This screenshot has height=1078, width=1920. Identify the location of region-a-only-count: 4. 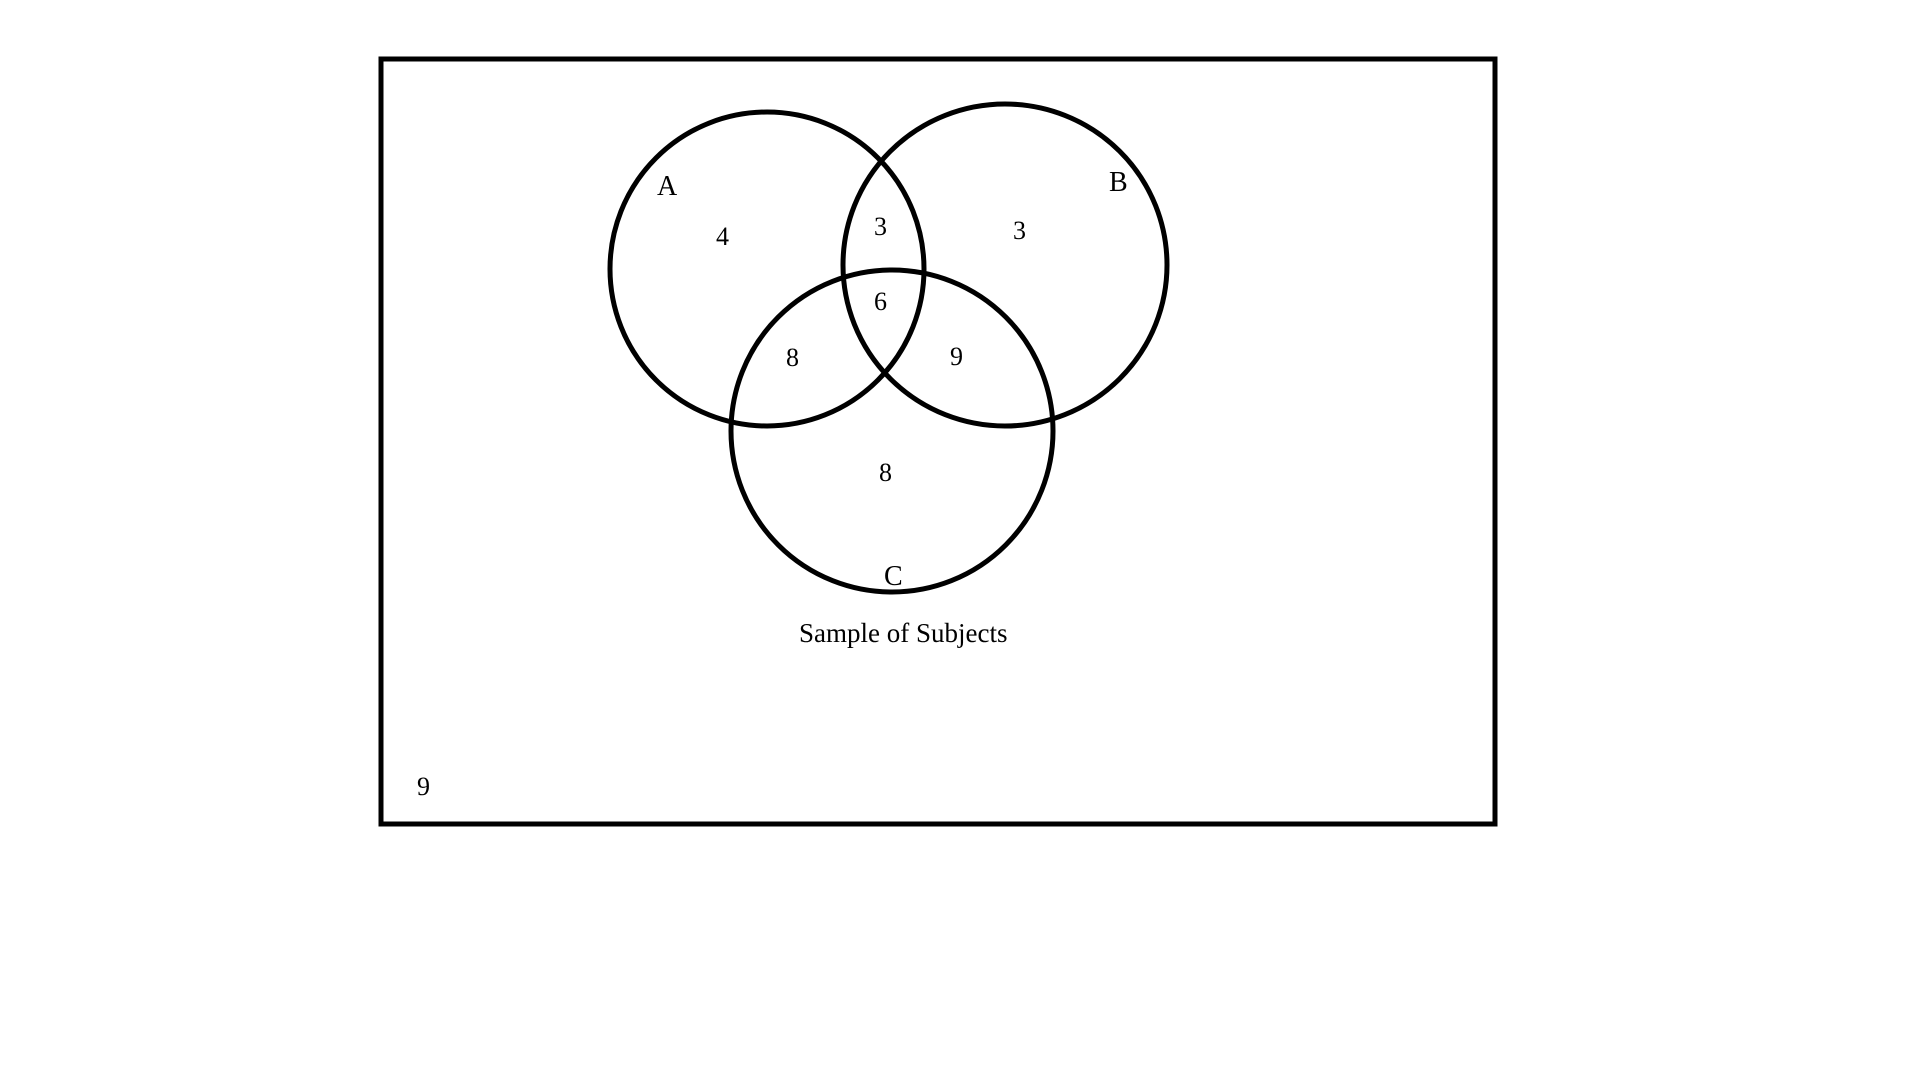
(722, 236).